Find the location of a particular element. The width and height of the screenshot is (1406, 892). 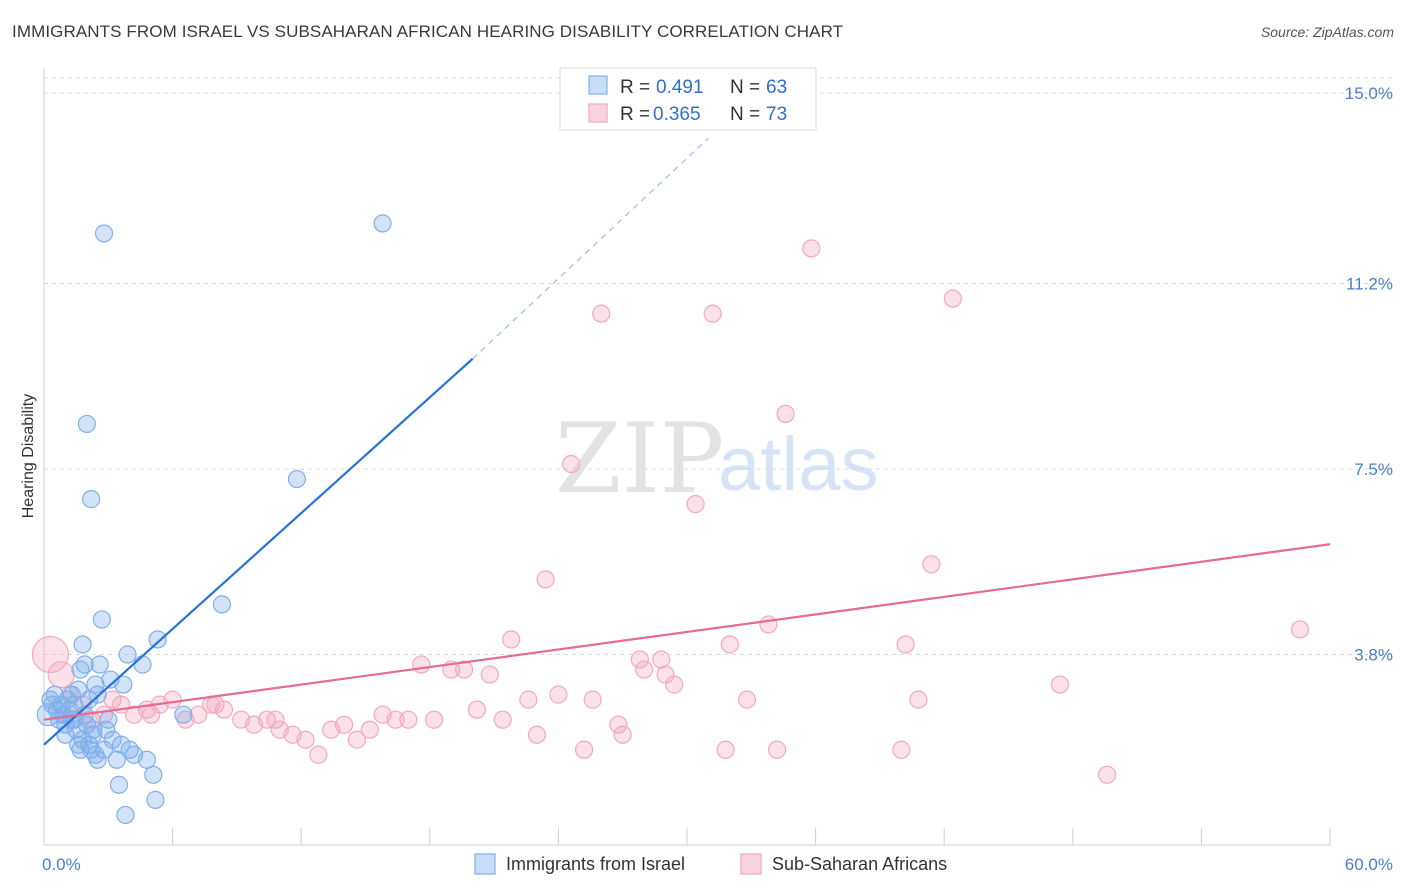

bottom-legend-label-subsaharan: Sub-Saharan Africans is located at coordinates (859, 864).